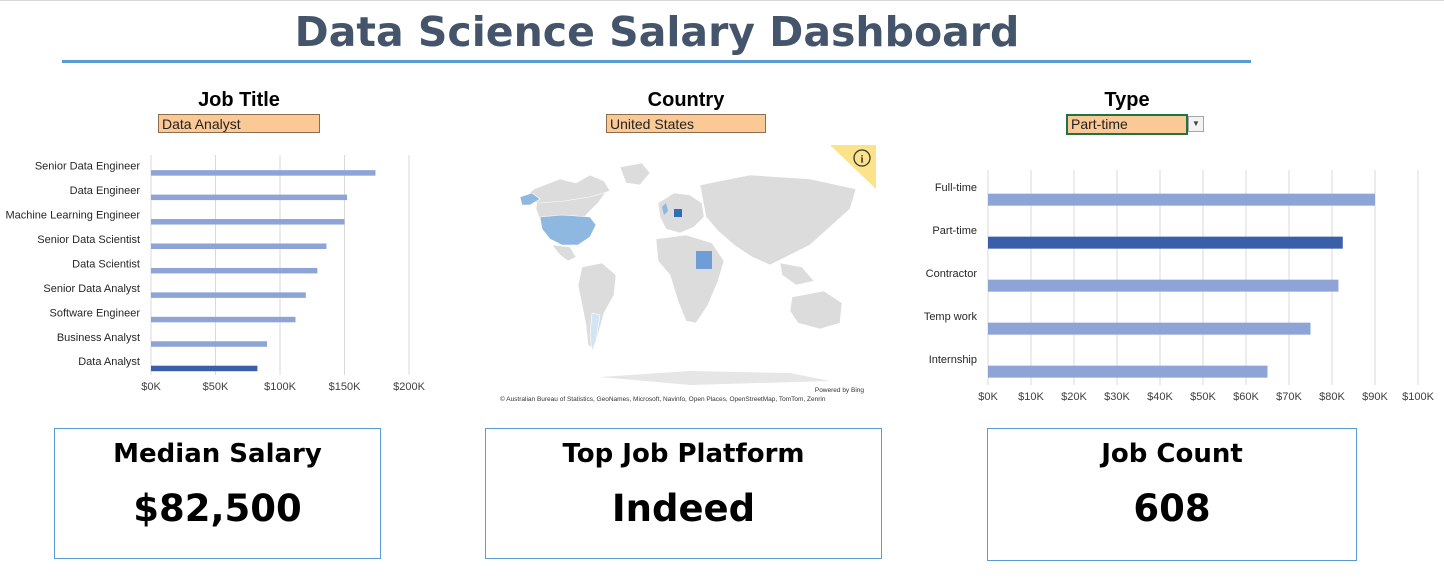 Image resolution: width=1444 pixels, height=580 pixels. I want to click on x-tick-label: $20K, so click(1074, 397).